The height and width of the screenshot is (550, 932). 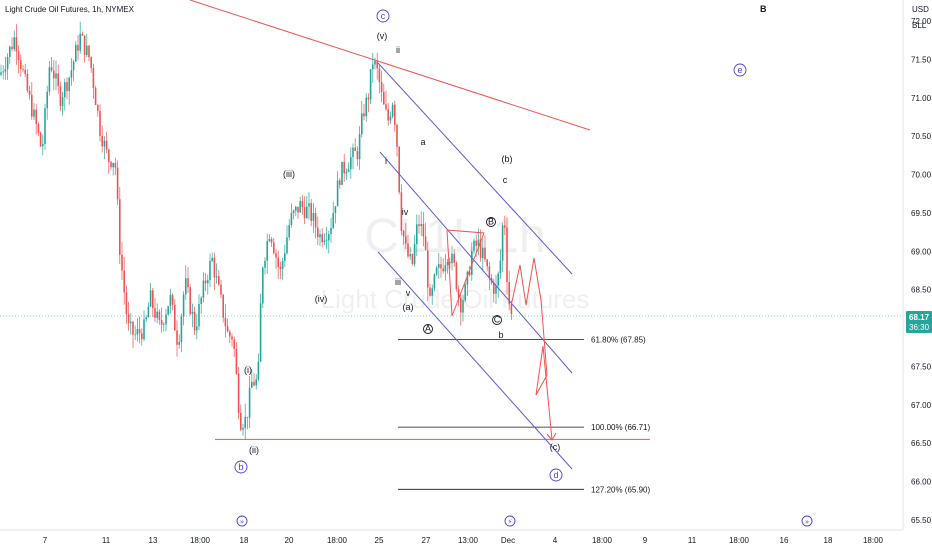 I want to click on calendar-event-icon: », so click(x=807, y=522).